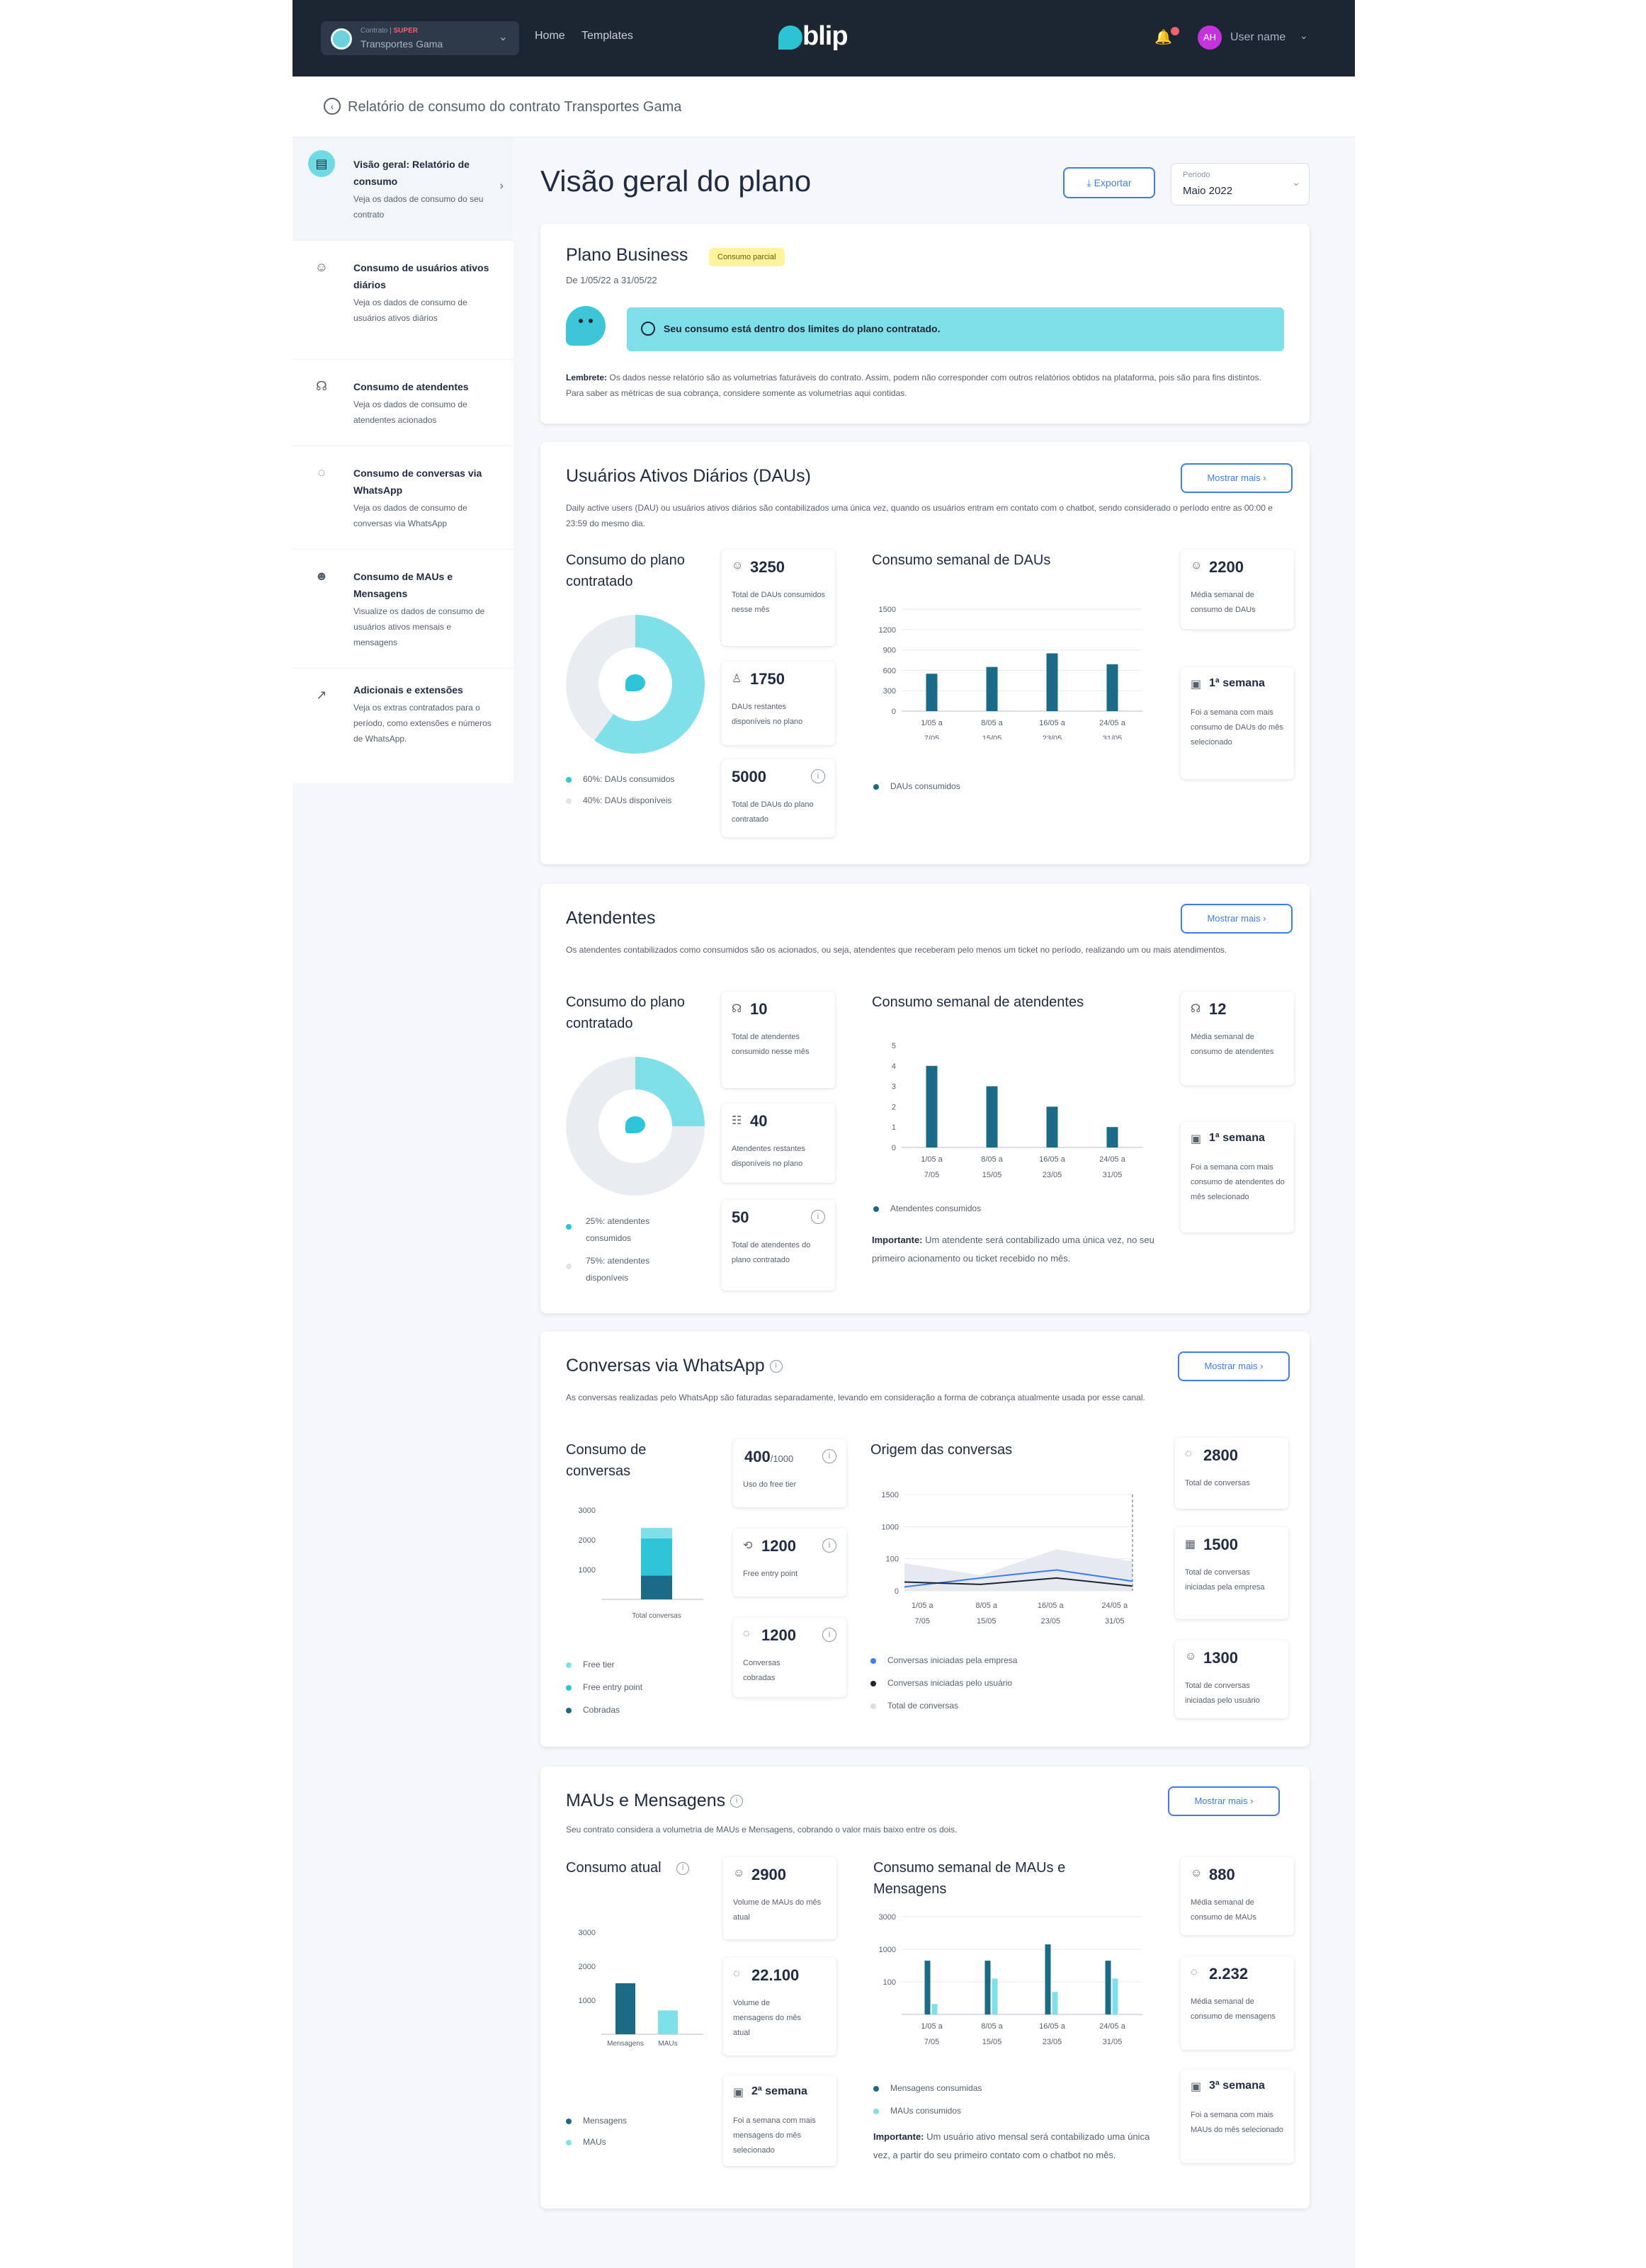 The height and width of the screenshot is (2268, 1646). Describe the element at coordinates (635, 1126) in the screenshot. I see `attendants-donut-chart` at that location.